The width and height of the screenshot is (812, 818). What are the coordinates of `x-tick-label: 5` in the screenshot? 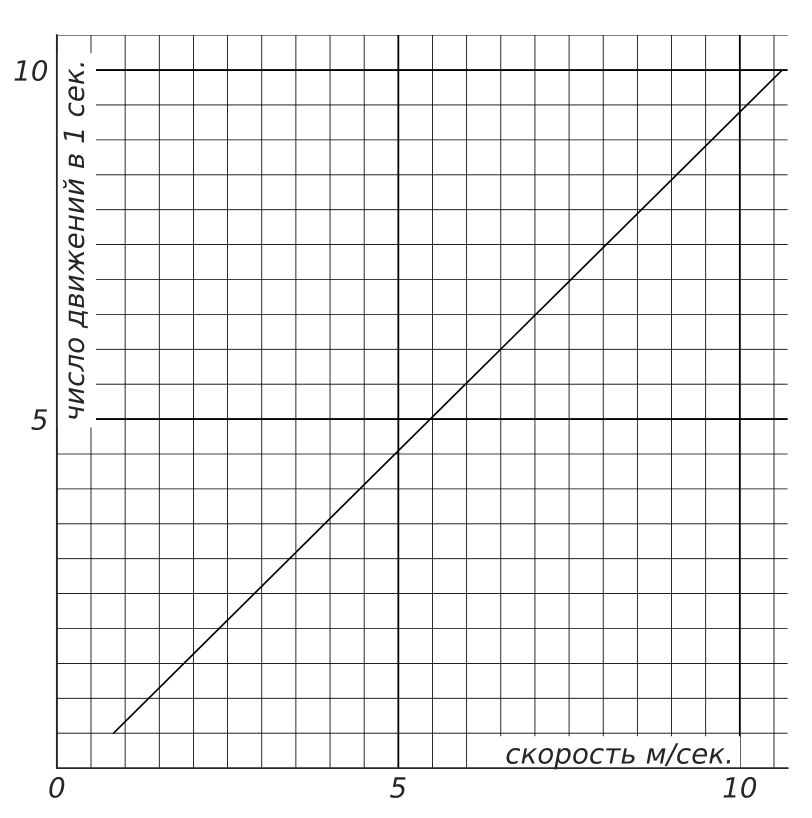 It's located at (398, 787).